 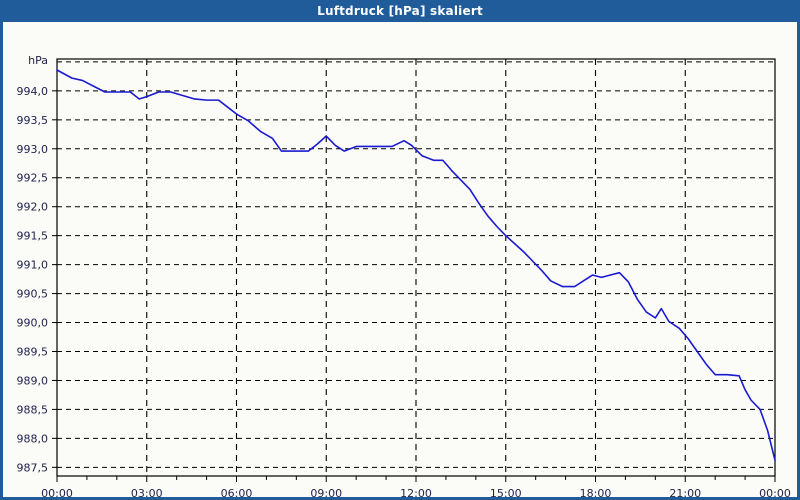 I want to click on y-axis-tick-label: 988,5, so click(x=33, y=409).